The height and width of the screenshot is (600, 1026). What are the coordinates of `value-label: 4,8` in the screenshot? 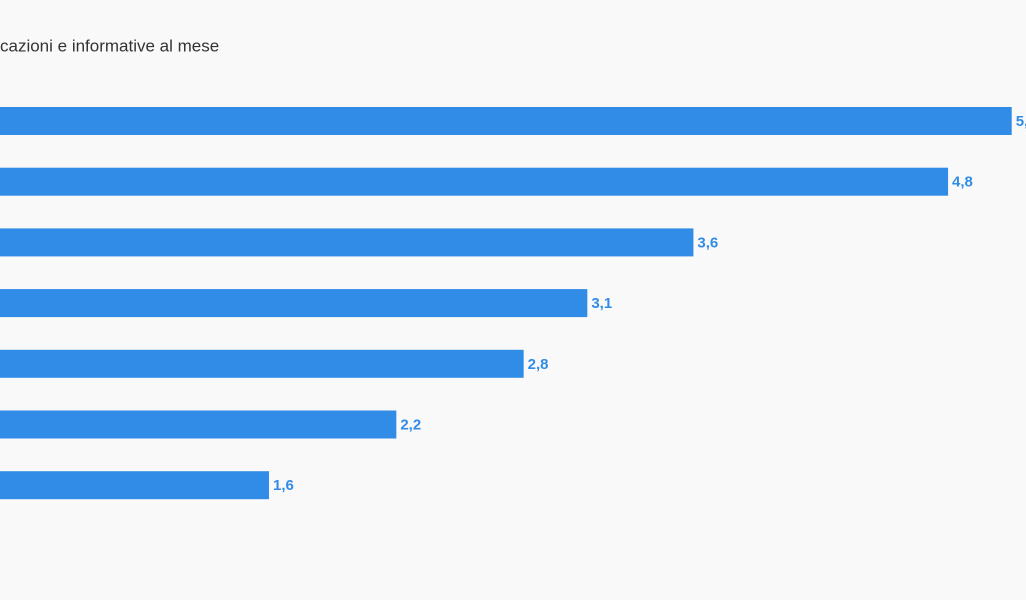 It's located at (962, 182).